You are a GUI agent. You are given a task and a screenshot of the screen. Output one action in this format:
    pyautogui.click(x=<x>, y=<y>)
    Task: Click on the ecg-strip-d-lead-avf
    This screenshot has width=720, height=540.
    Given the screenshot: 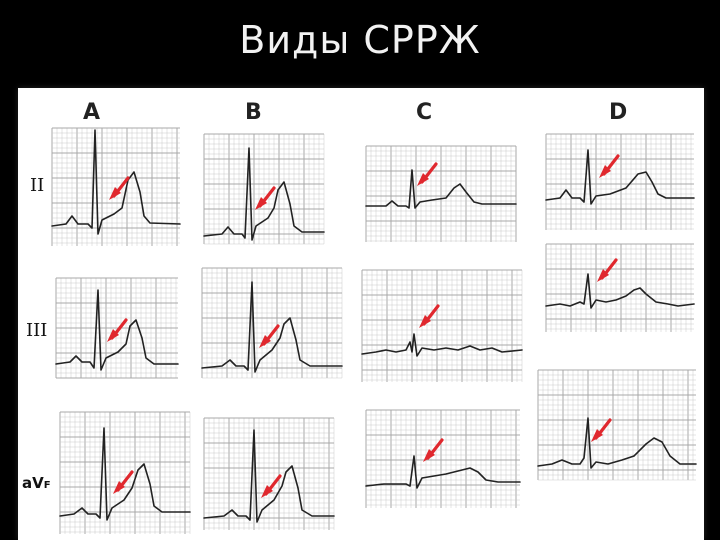 What is the action you would take?
    pyautogui.click(x=617, y=425)
    